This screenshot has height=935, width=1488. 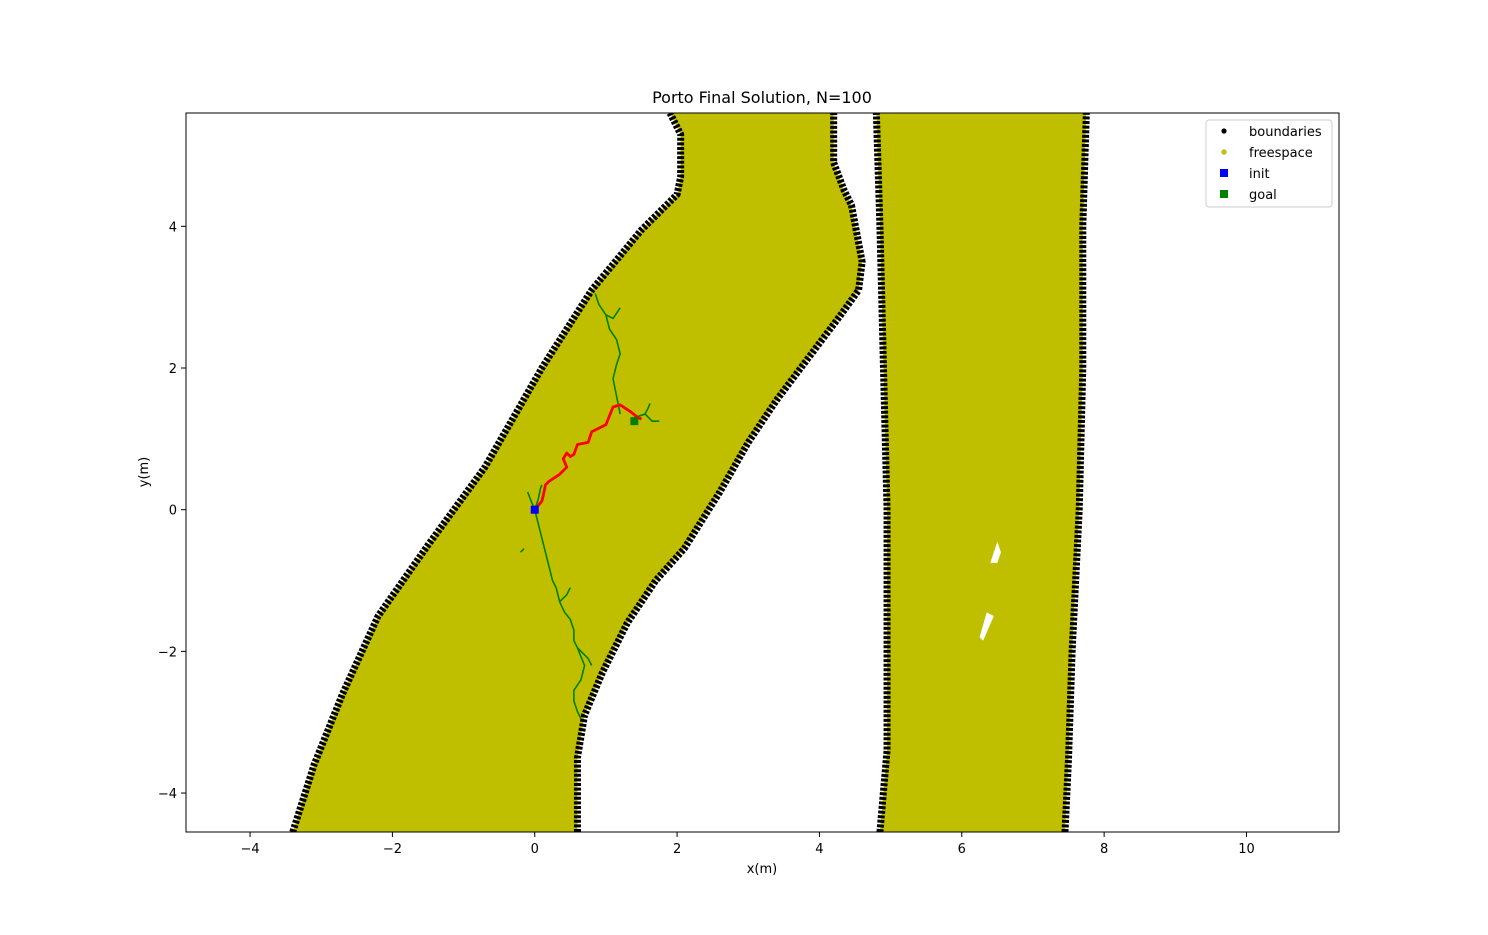 I want to click on x-tick-label: 2, so click(x=677, y=849).